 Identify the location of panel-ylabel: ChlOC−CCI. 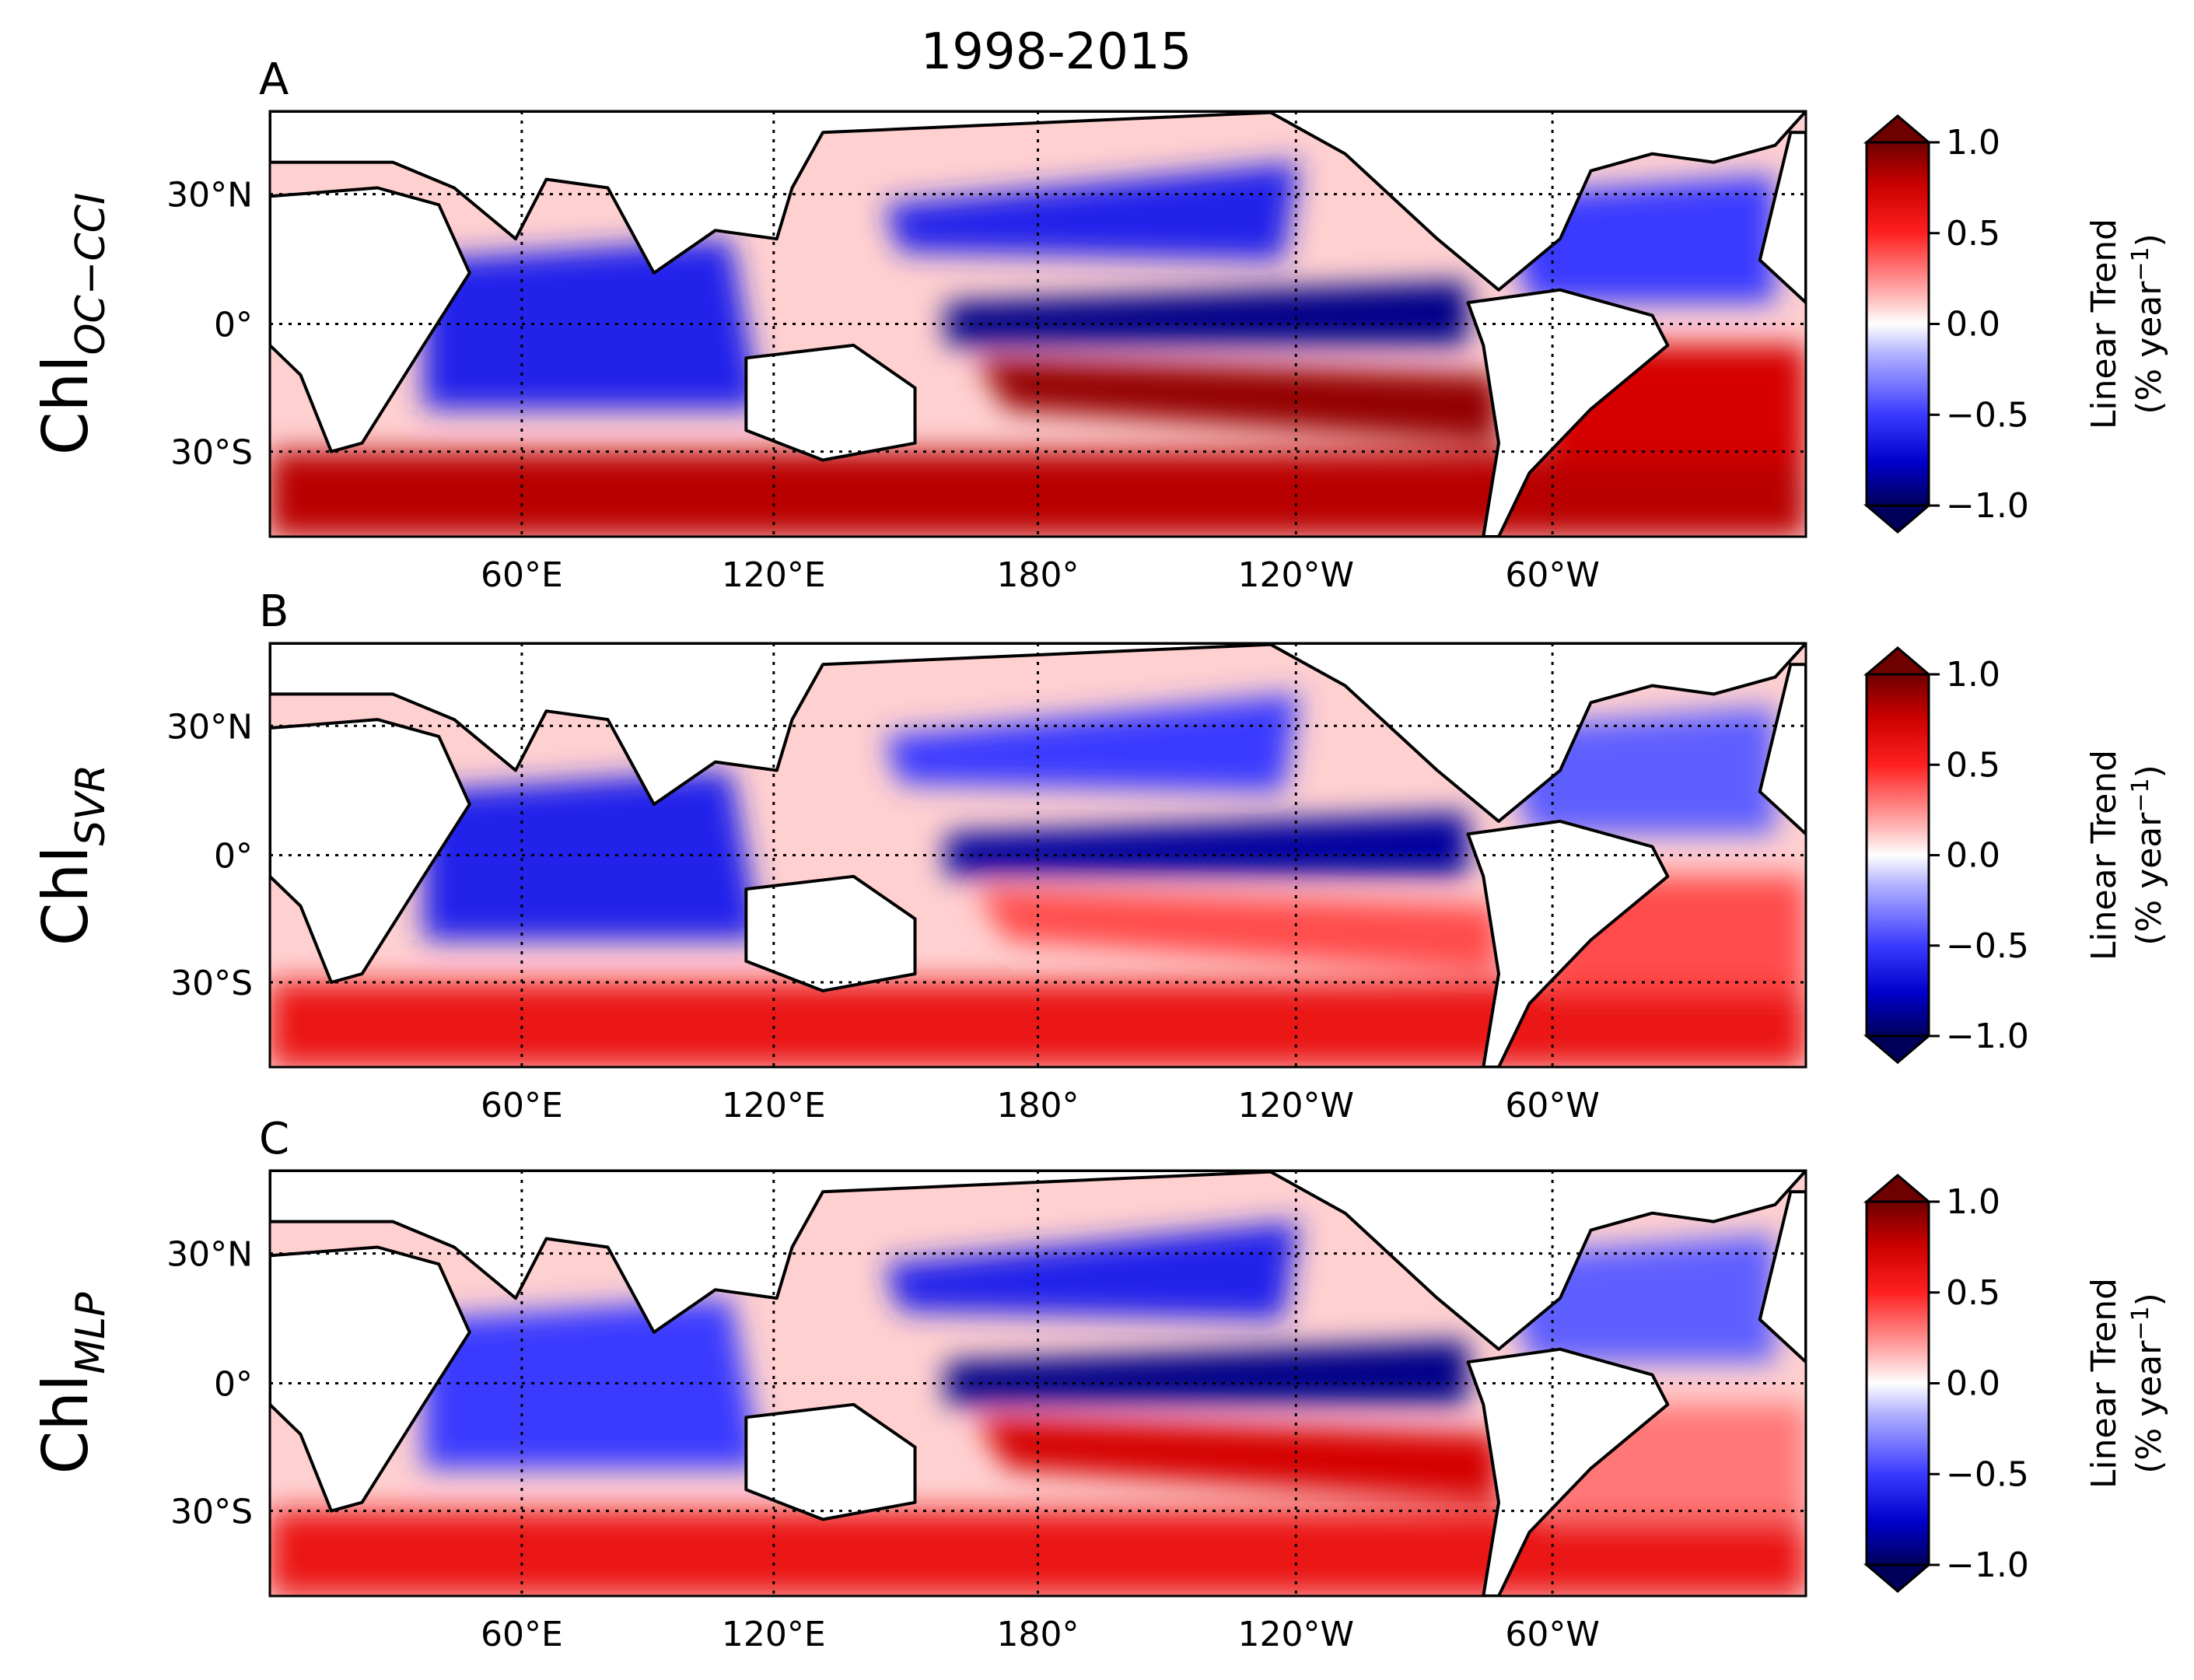
(72, 324).